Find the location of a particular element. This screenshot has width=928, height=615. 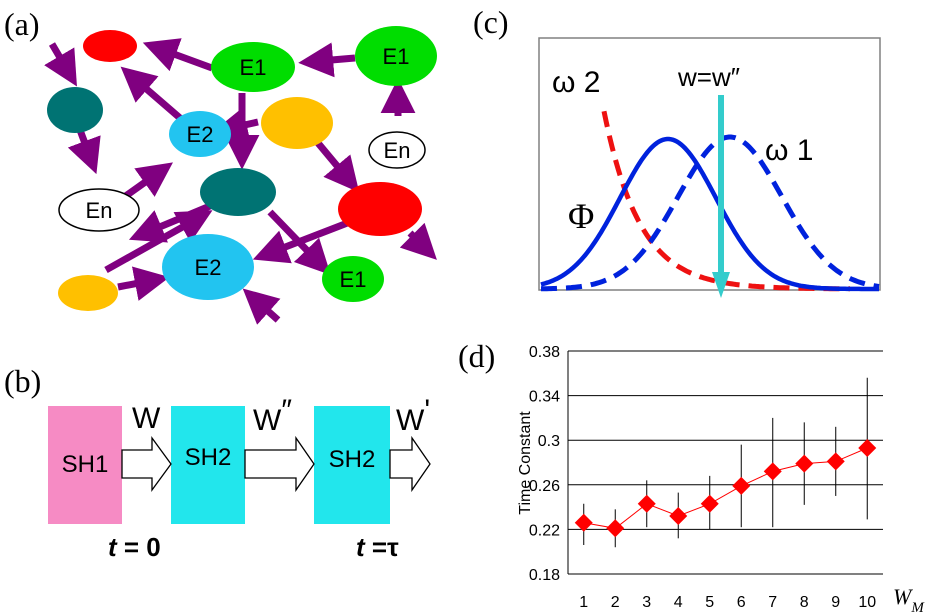

condition-label: w=w″ is located at coordinates (708, 77).